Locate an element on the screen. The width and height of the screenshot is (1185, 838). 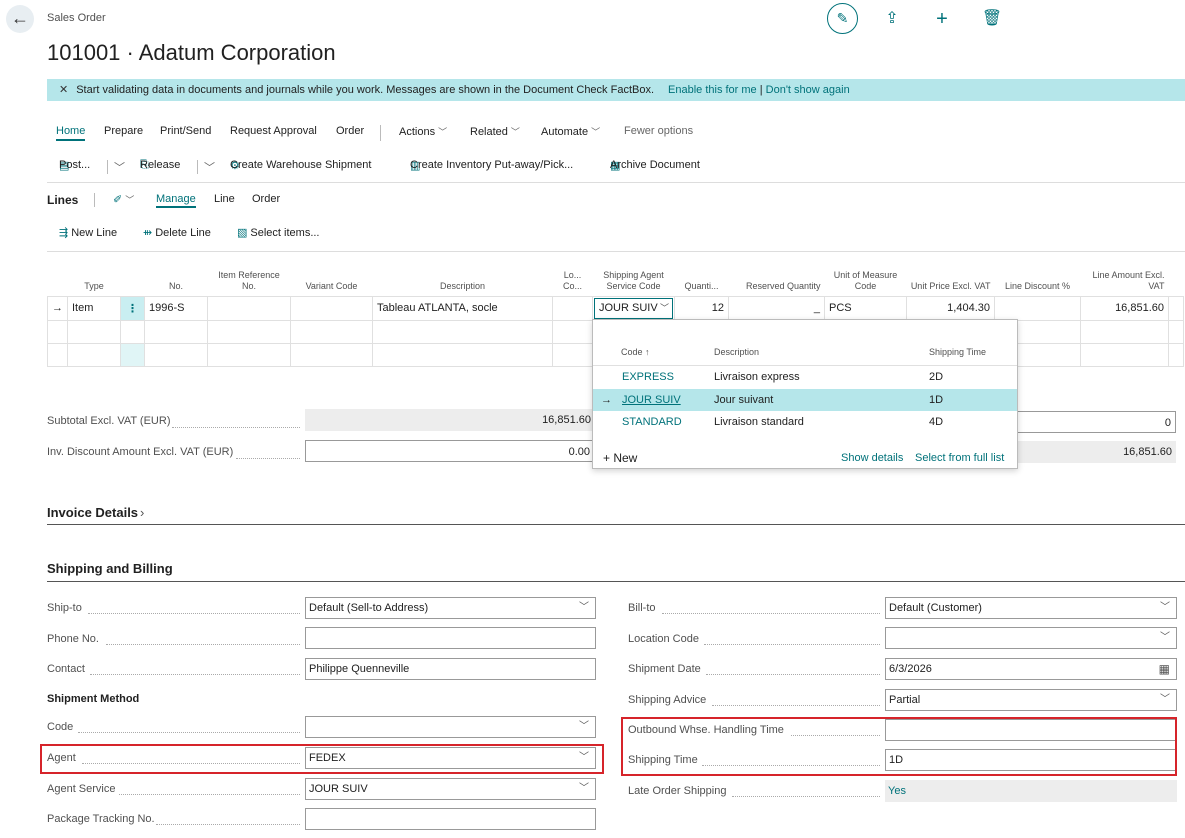
col-item-ref: Item Reference No. is located at coordinates (249, 275).